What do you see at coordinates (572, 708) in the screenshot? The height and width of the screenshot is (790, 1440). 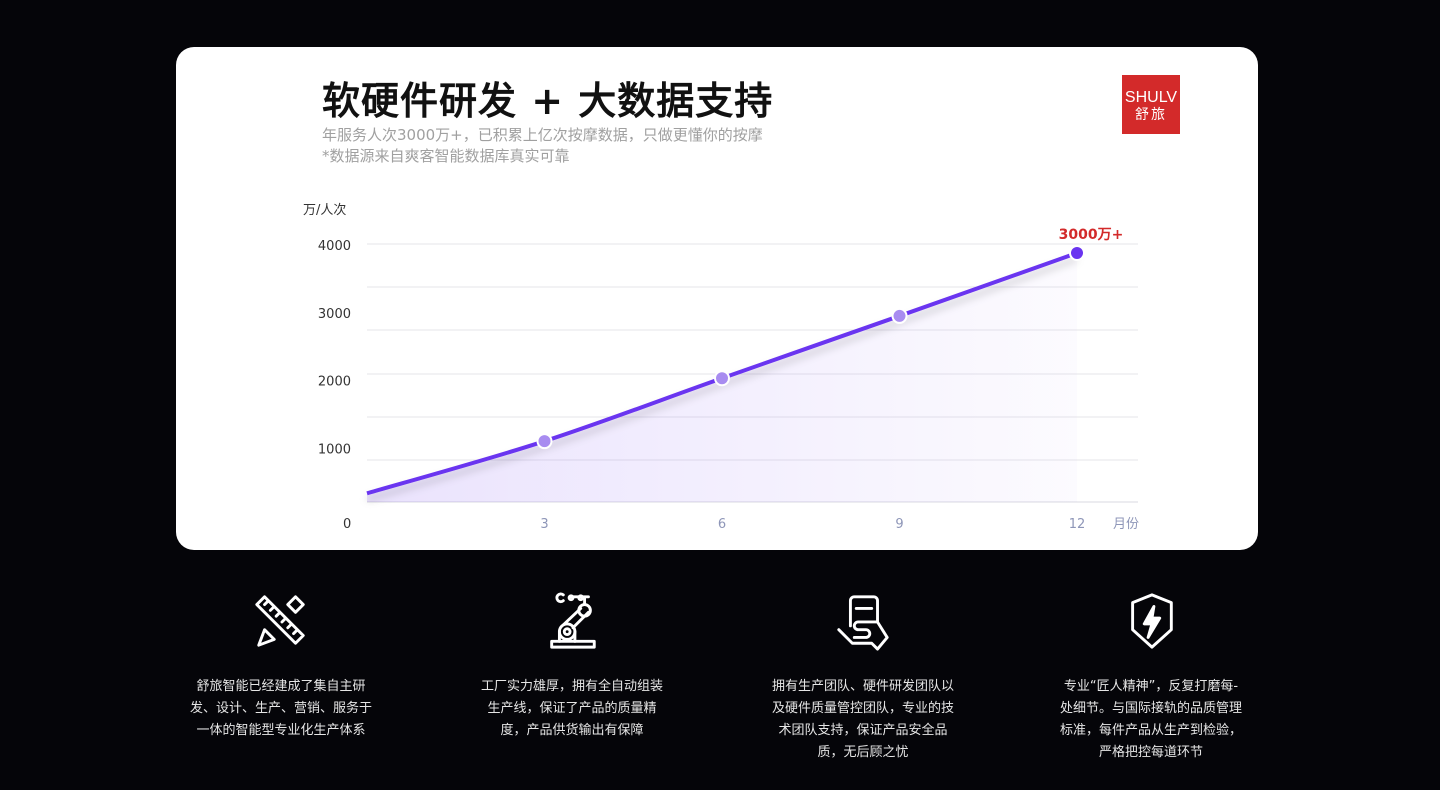 I see `feature-text-line: 生产线，保证了产品的质量精` at bounding box center [572, 708].